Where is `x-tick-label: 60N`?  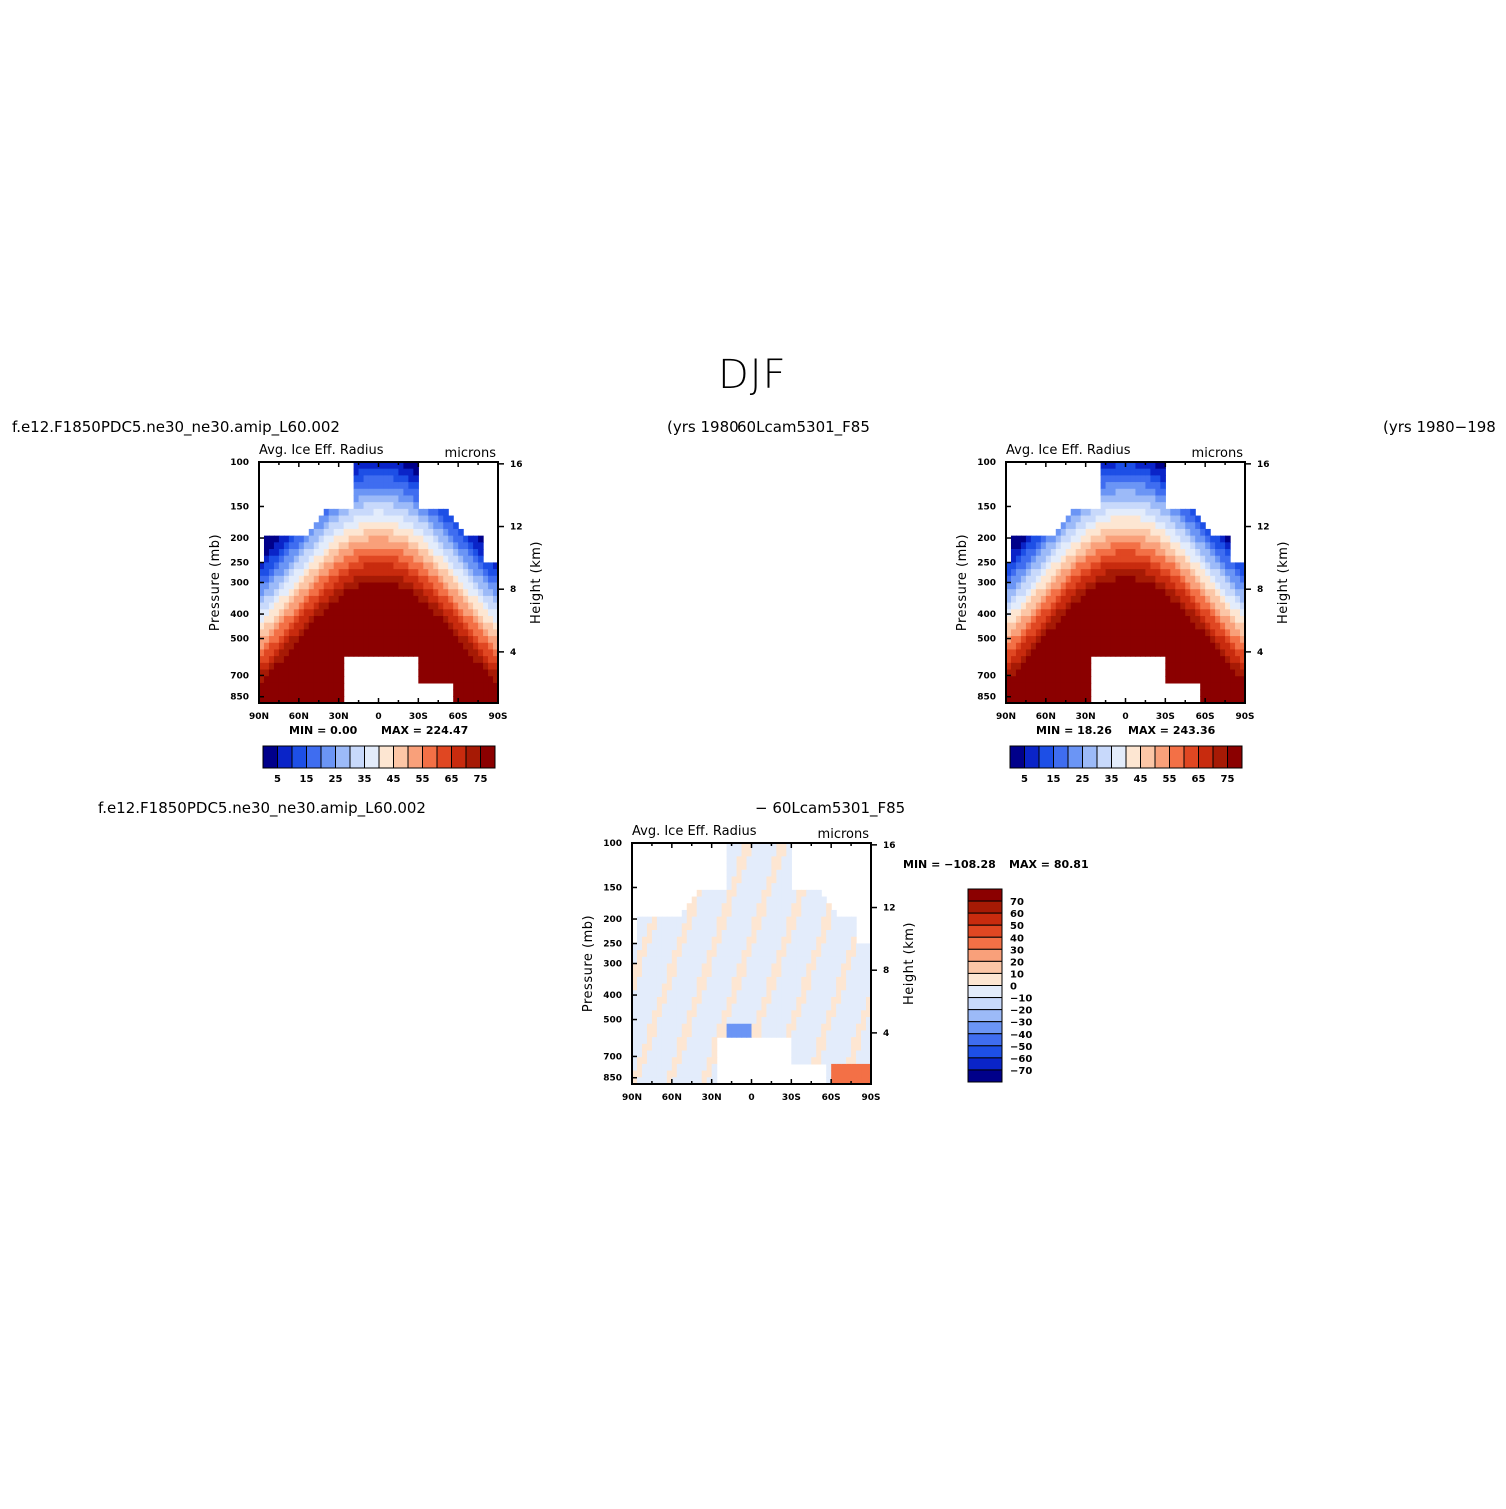 x-tick-label: 60N is located at coordinates (1046, 717).